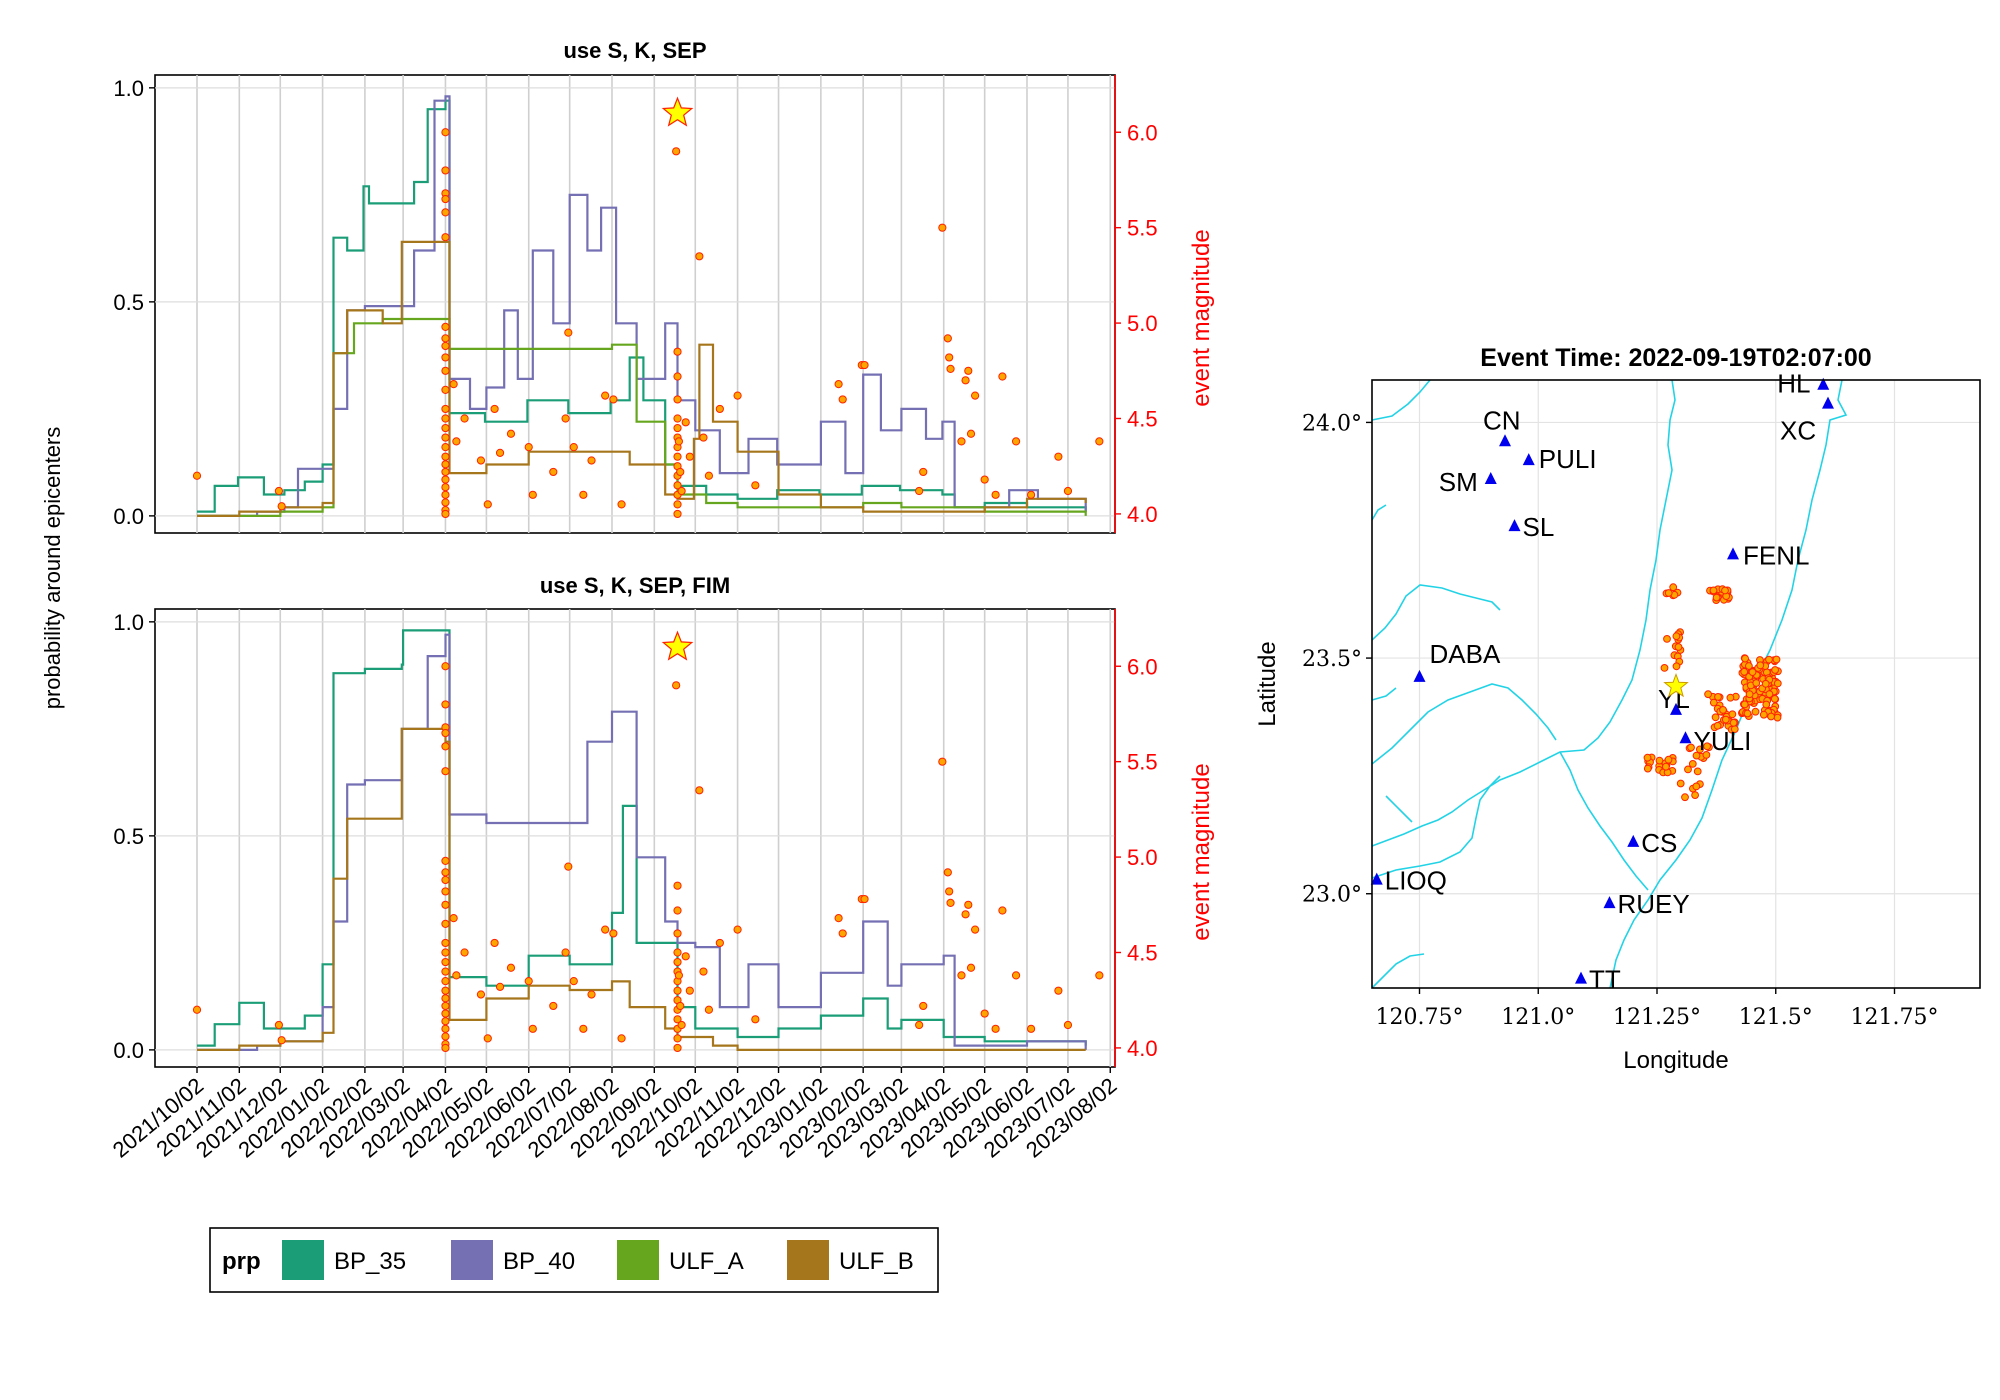 This screenshot has height=1400, width=2000. I want to click on y-axis-label: probability around epicenters, so click(52, 568).